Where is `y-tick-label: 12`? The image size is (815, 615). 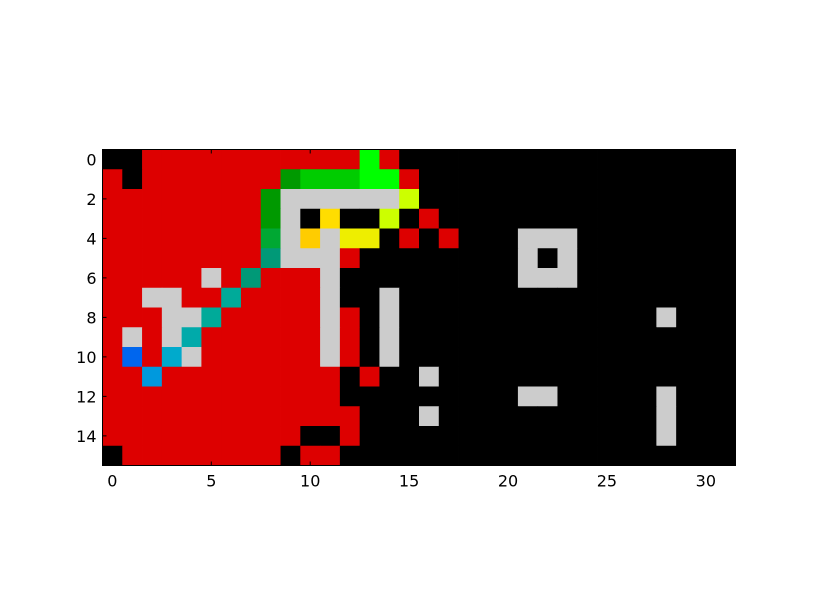
y-tick-label: 12 is located at coordinates (86, 396).